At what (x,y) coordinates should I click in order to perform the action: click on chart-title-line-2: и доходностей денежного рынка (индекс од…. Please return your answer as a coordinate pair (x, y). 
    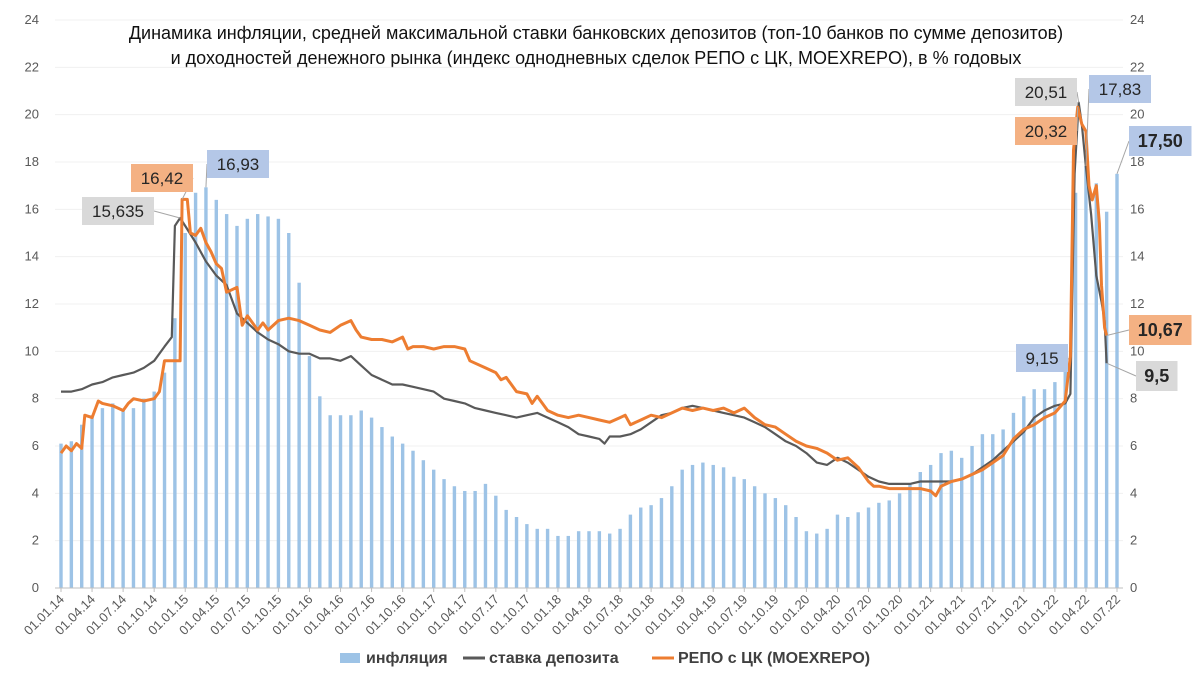
    Looking at the image, I should click on (596, 58).